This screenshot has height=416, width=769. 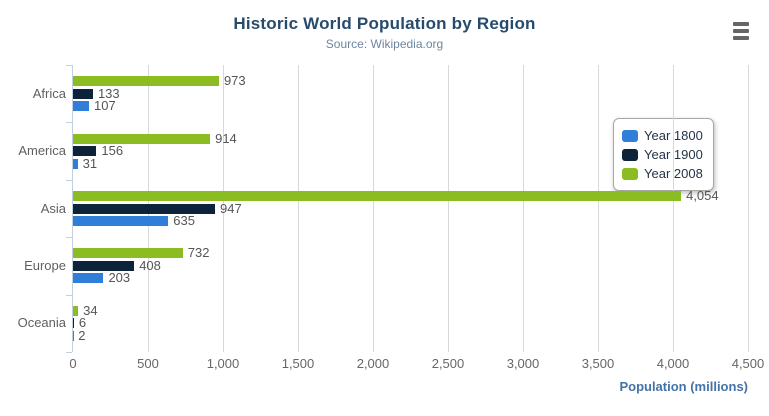 I want to click on category-label-asia: Asia, so click(x=53, y=208).